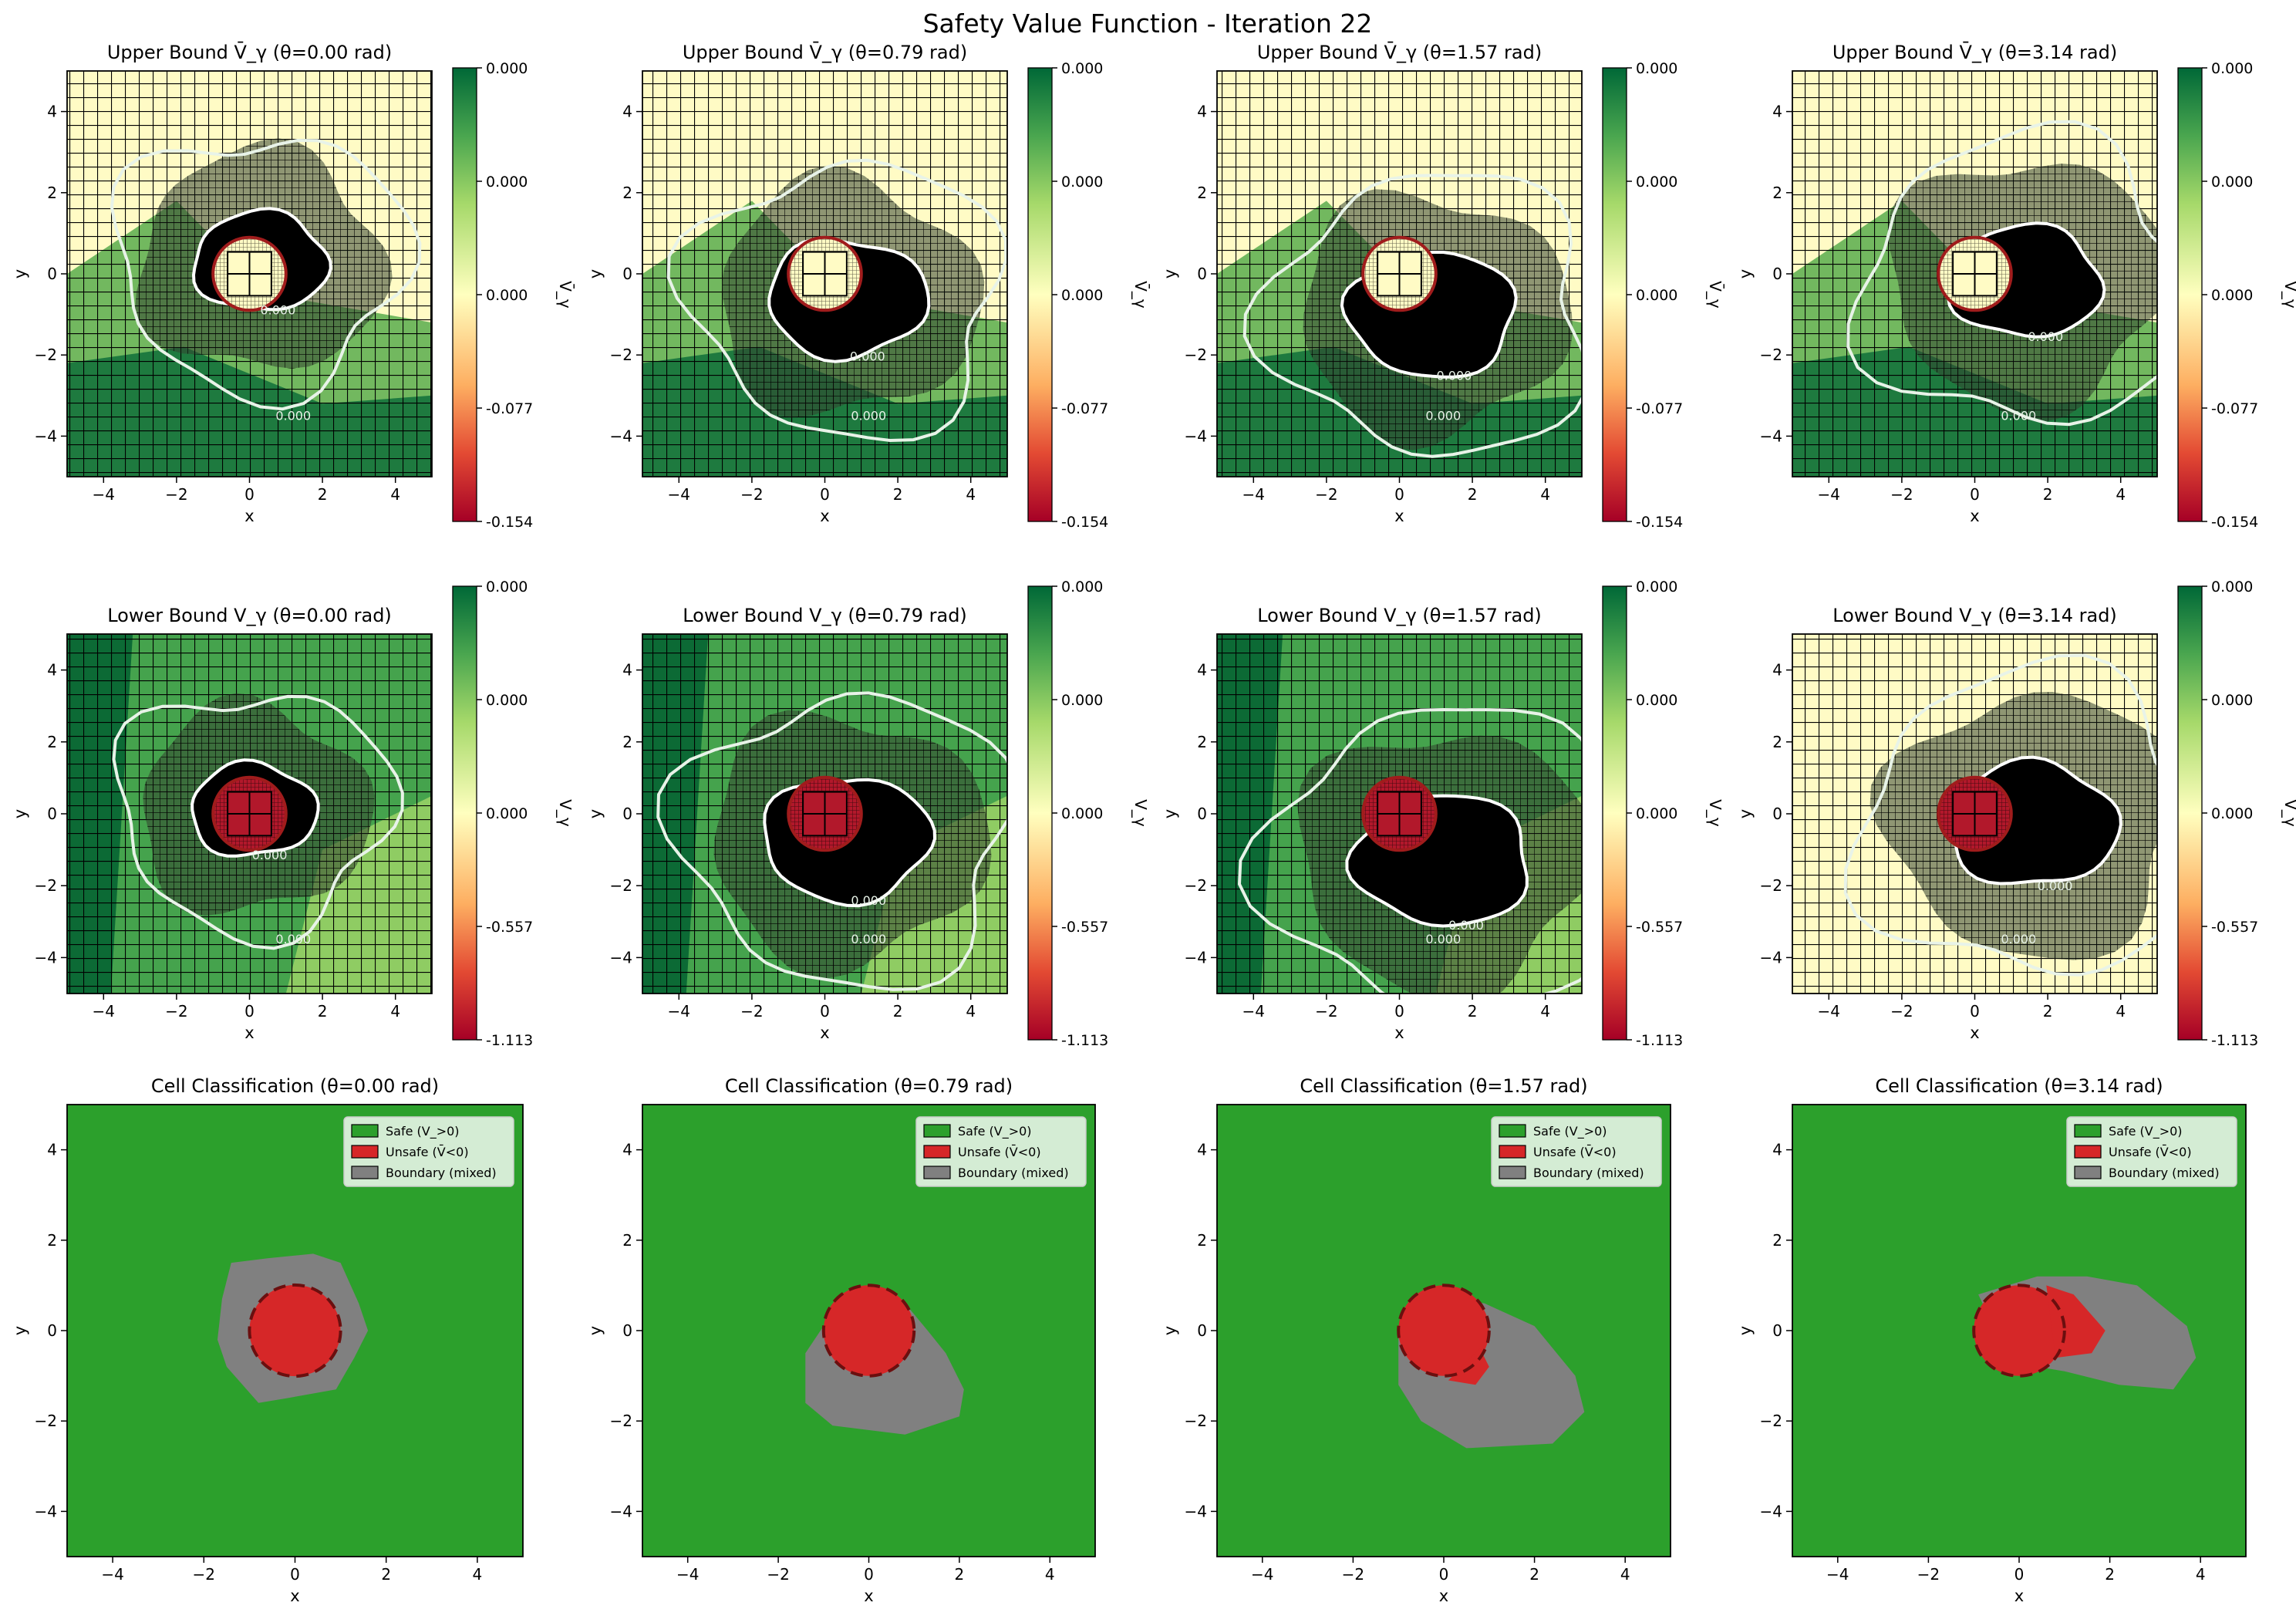 This screenshot has height=1616, width=2296. Describe the element at coordinates (825, 52) in the screenshot. I see `panel-title: Upper Bound V̄_γ (θ=0.79 rad)` at that location.